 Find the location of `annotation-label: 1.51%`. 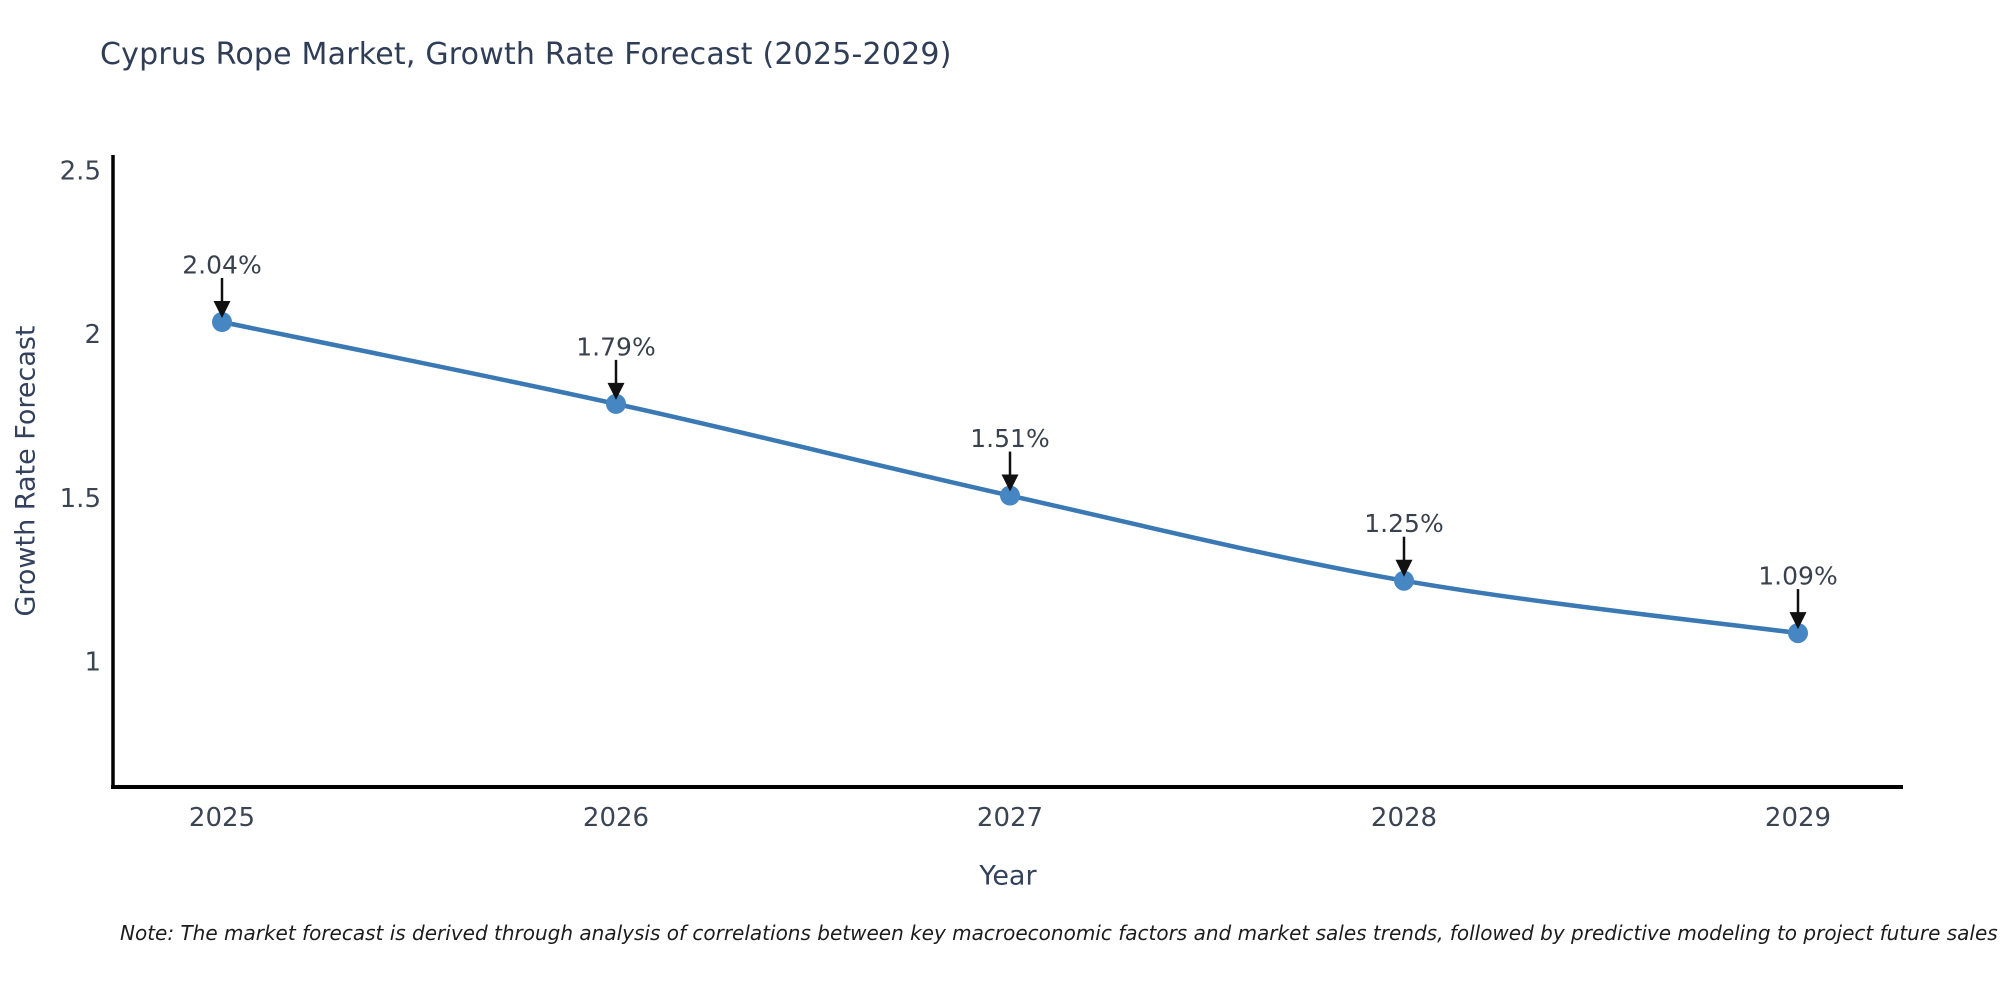

annotation-label: 1.51% is located at coordinates (1009, 438).